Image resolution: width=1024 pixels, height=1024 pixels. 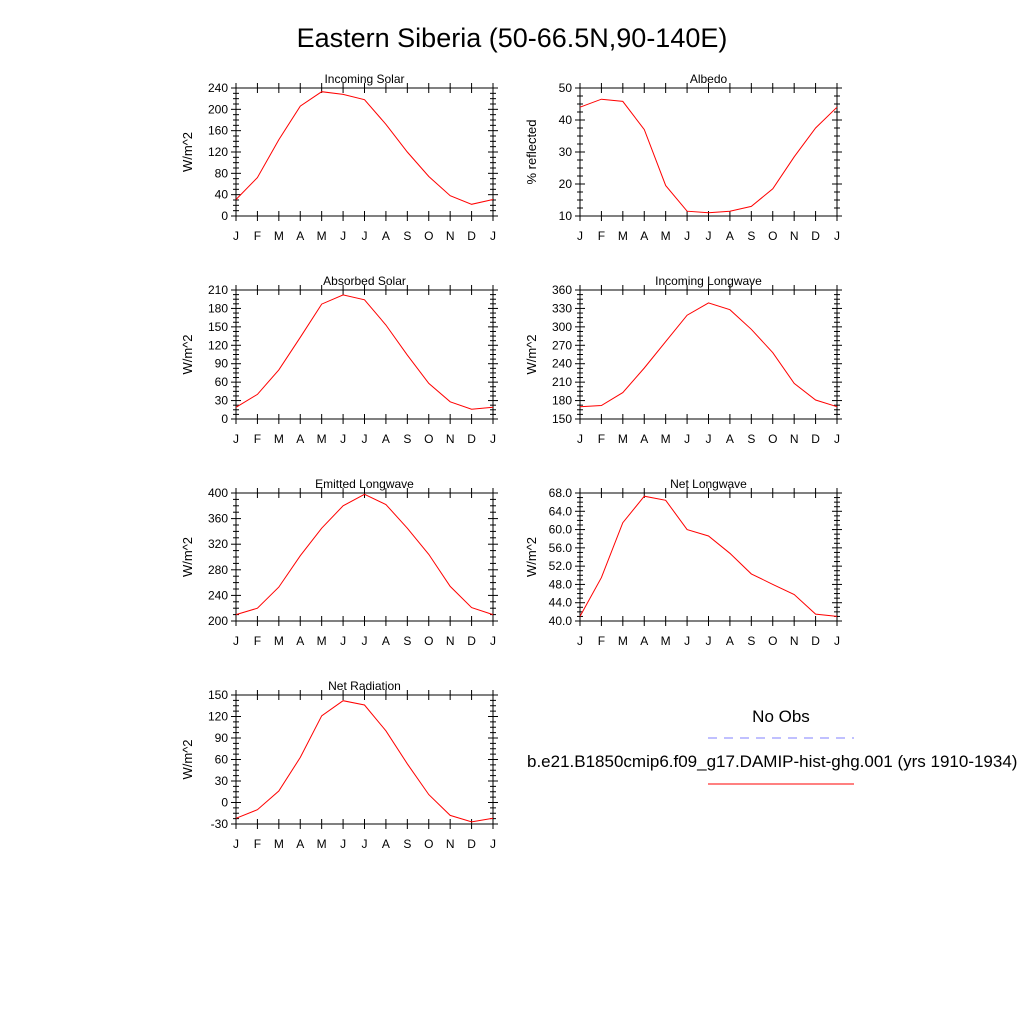 I want to click on y-tick-label: 210, so click(x=218, y=290).